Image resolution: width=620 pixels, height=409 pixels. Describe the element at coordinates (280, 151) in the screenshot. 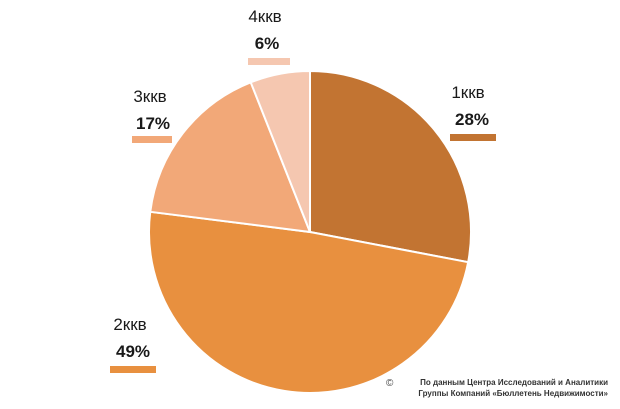

I see `pie-slice-4ккв` at that location.